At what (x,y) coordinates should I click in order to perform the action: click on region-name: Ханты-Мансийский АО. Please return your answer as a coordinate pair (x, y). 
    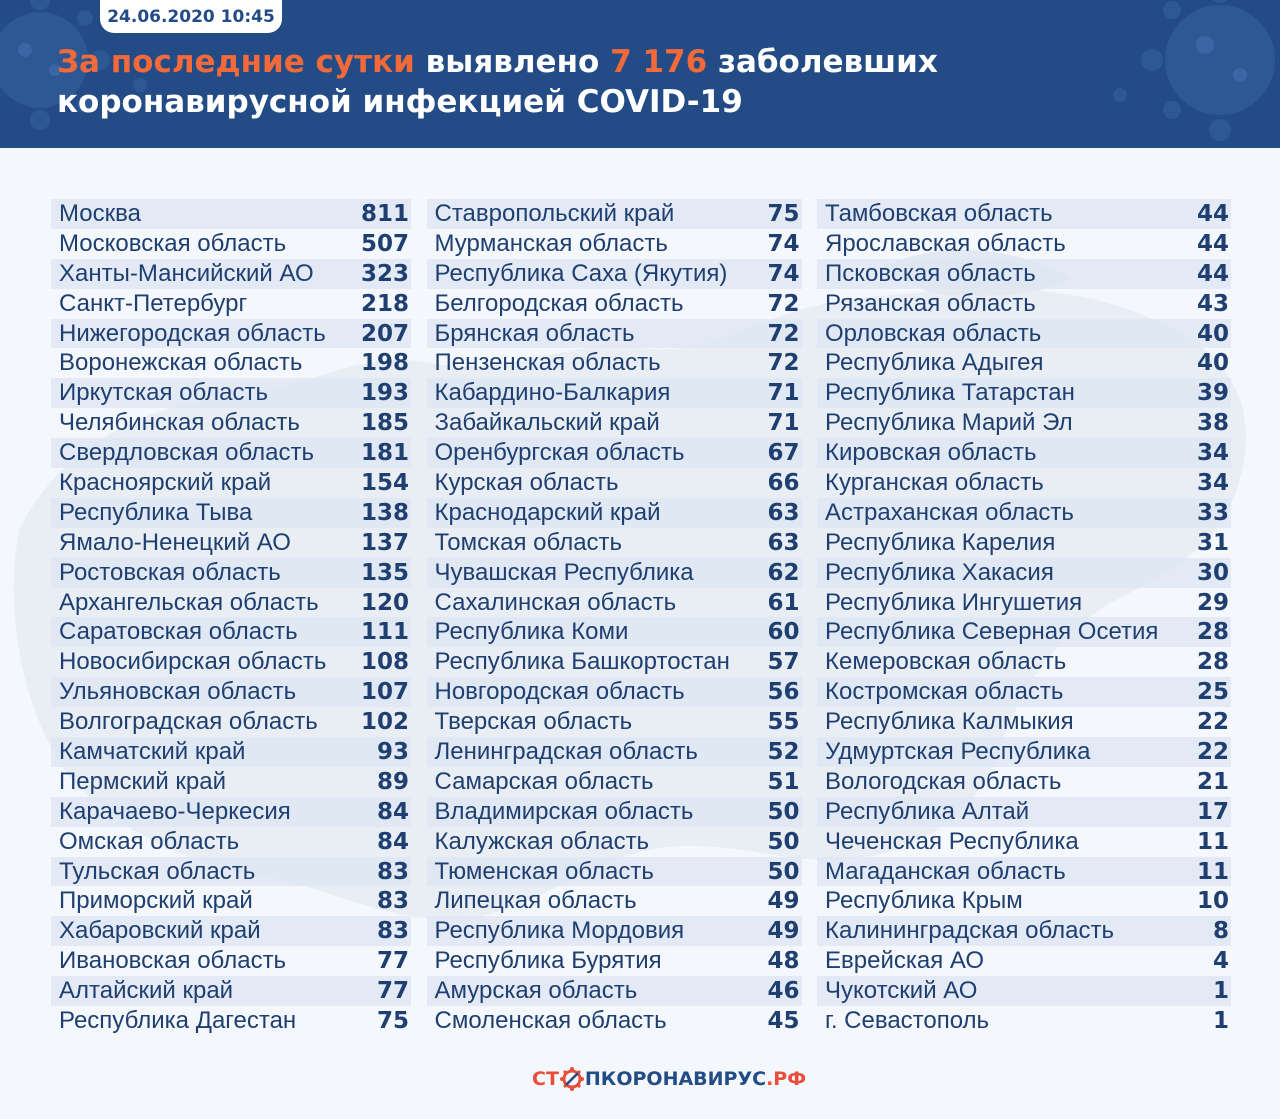
    Looking at the image, I should click on (186, 273).